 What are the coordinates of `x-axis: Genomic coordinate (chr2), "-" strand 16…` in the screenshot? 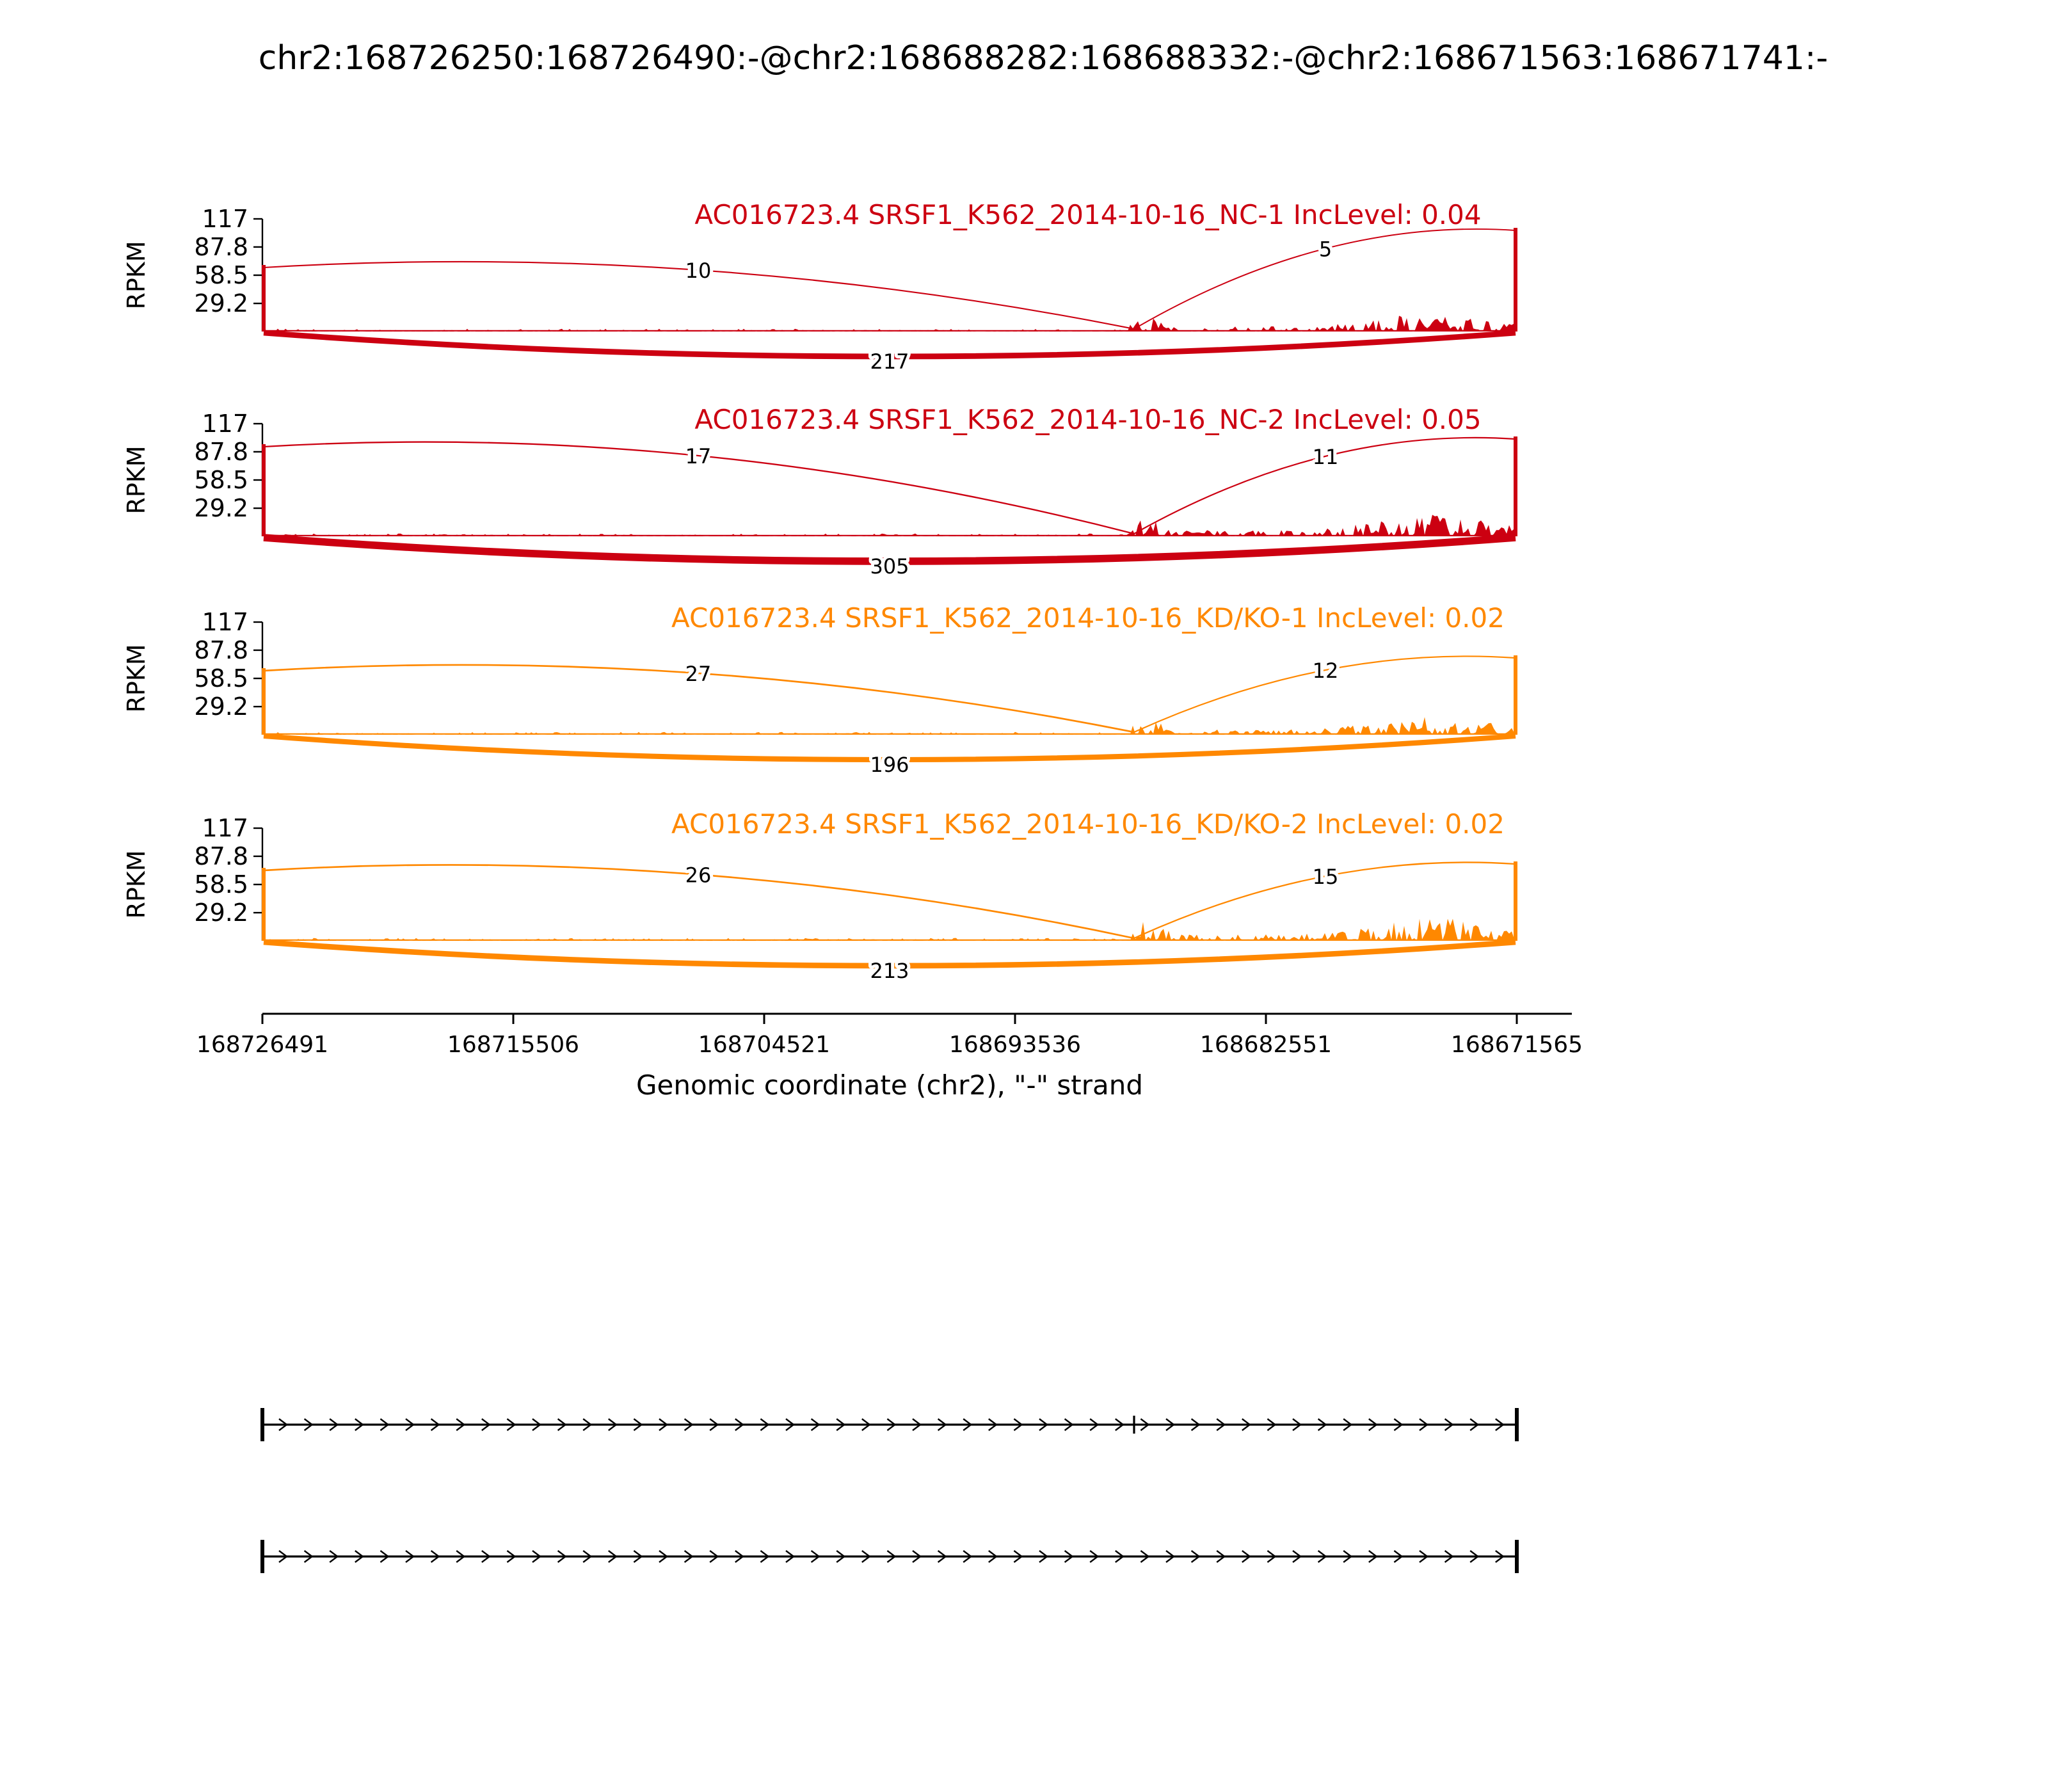 It's located at (889, 1056).